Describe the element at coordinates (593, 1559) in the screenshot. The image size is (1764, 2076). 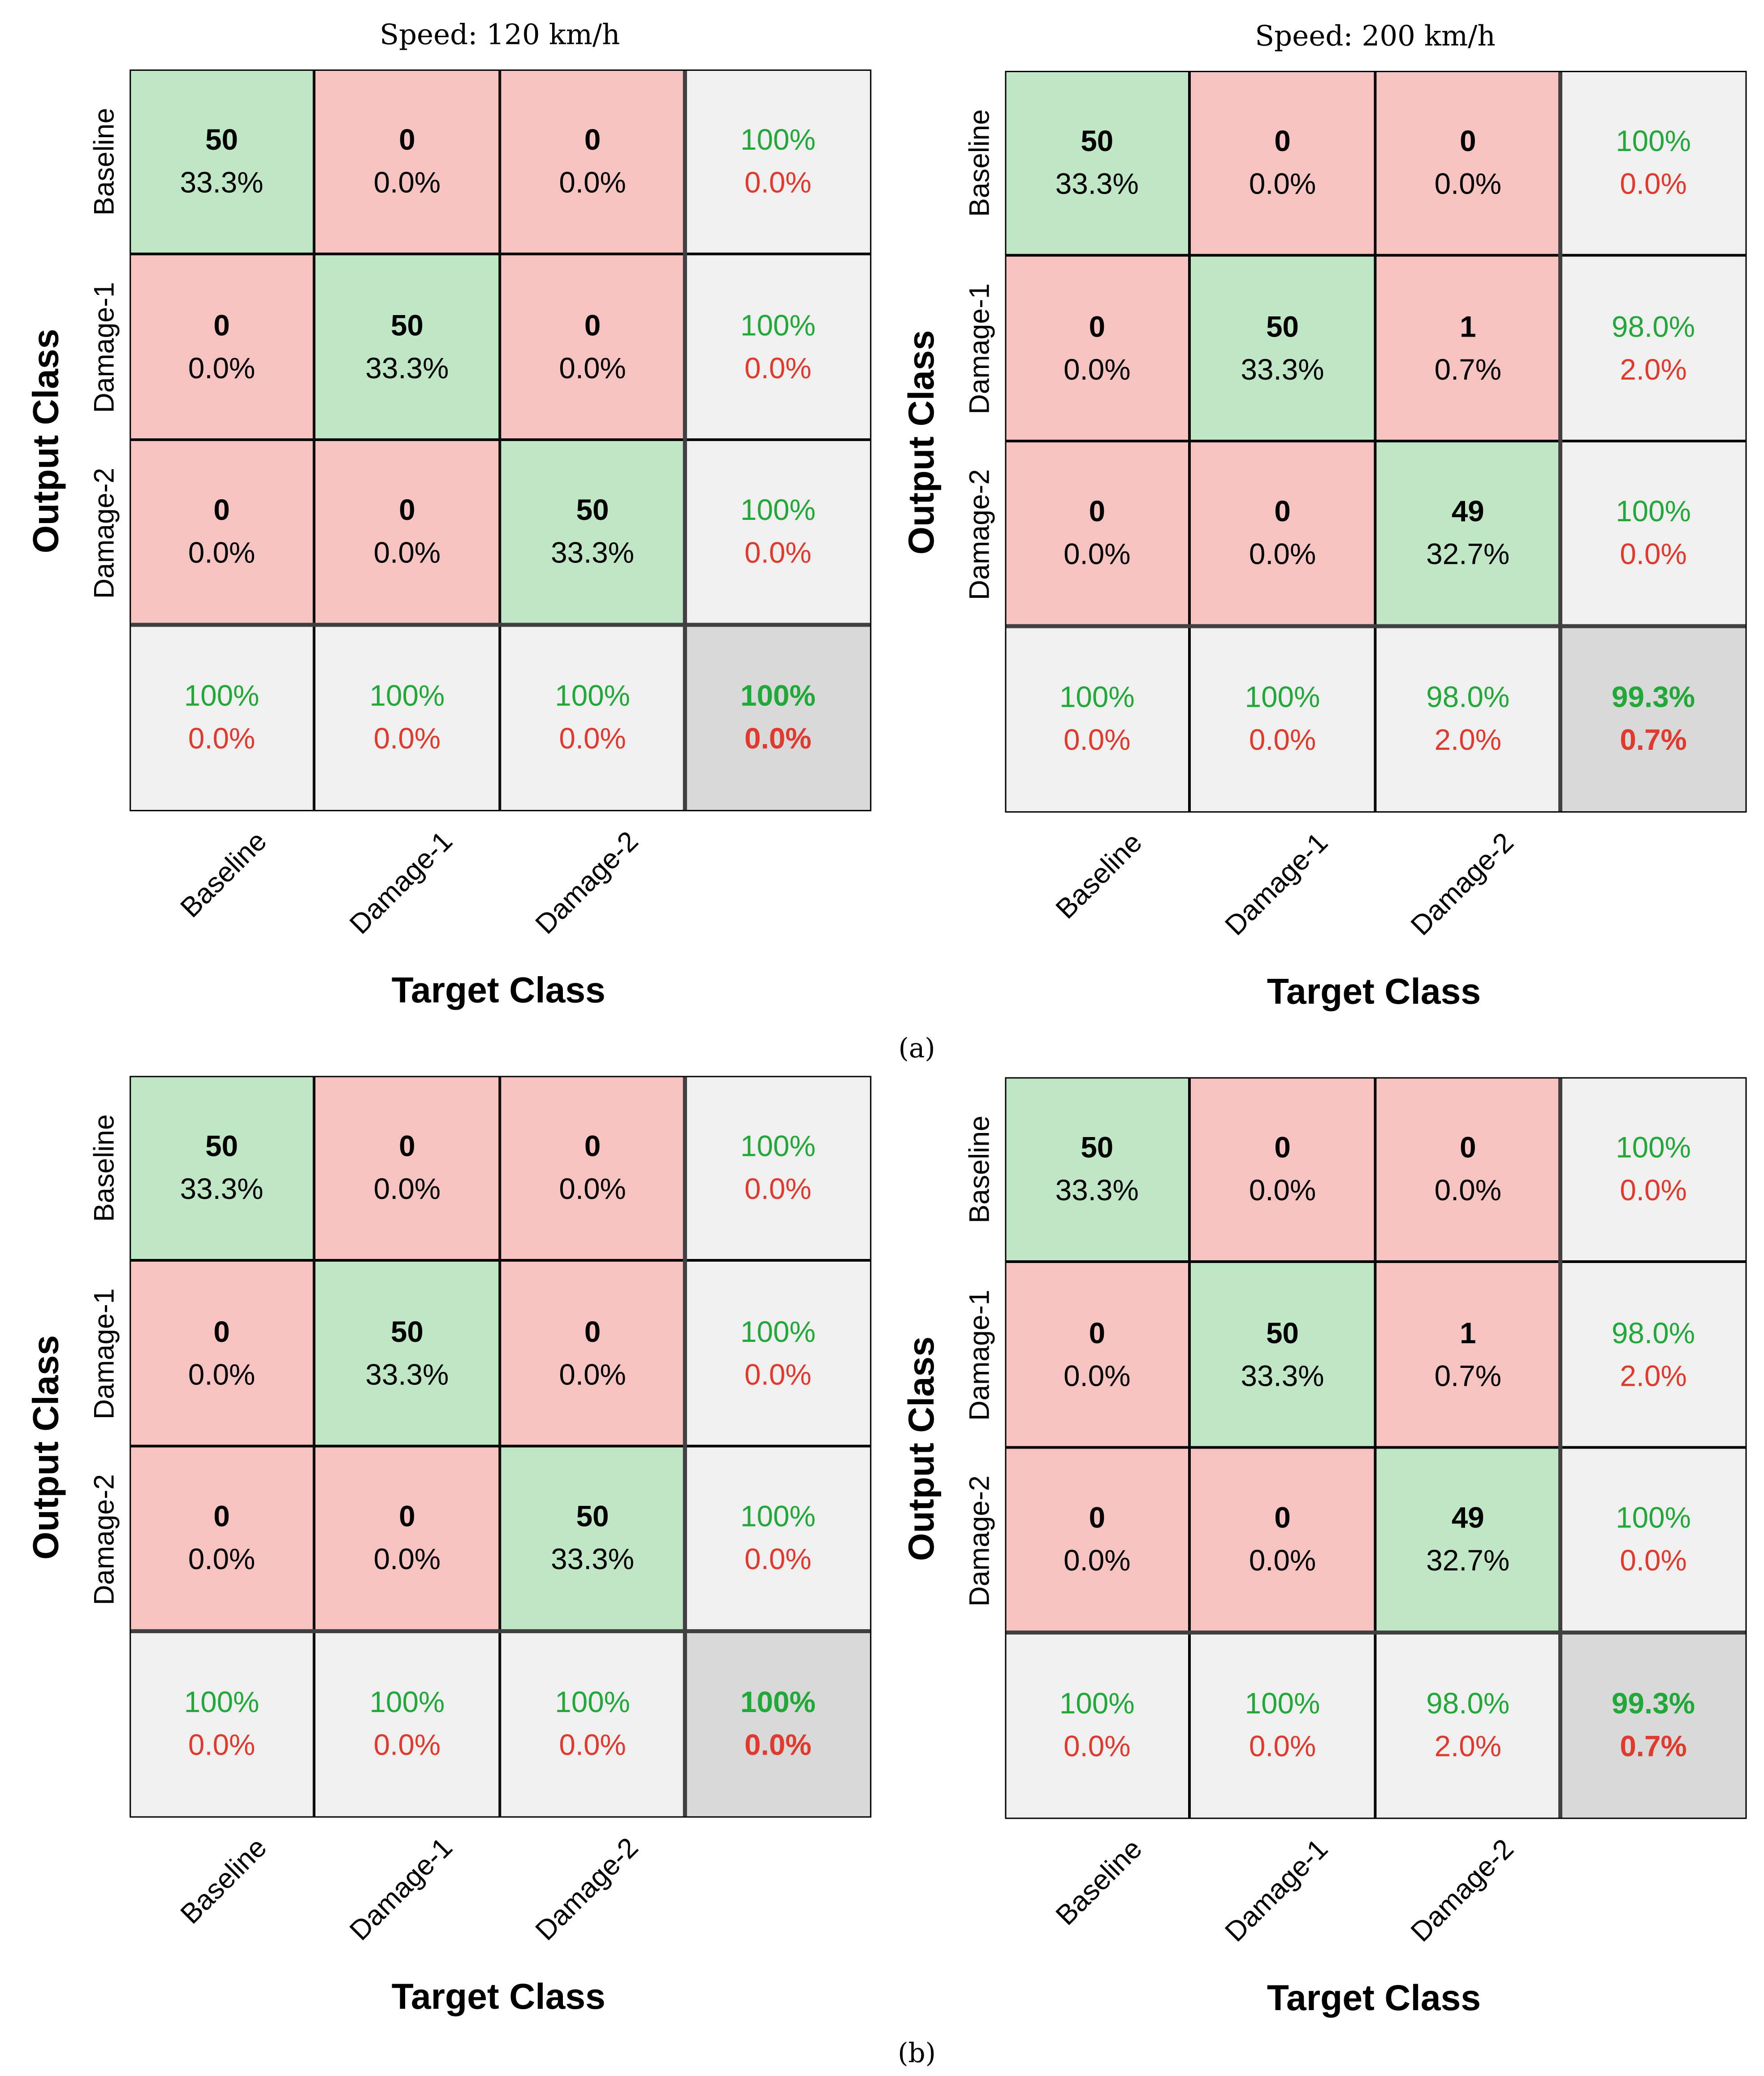
I see `cell-percent: 33.3%` at that location.